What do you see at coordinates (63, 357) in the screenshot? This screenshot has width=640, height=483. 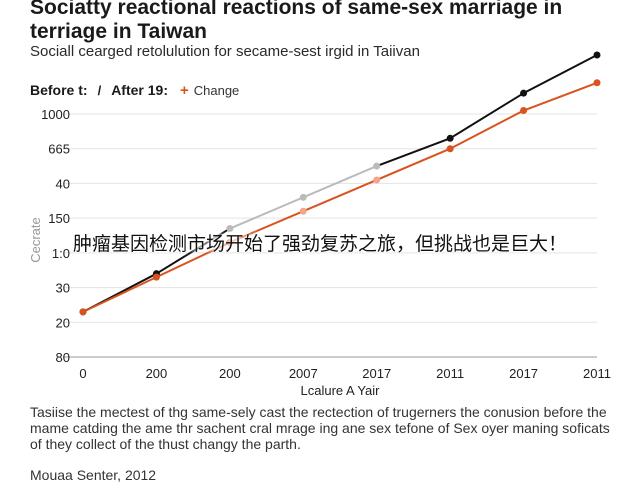 I see `y-tick-label: 80` at bounding box center [63, 357].